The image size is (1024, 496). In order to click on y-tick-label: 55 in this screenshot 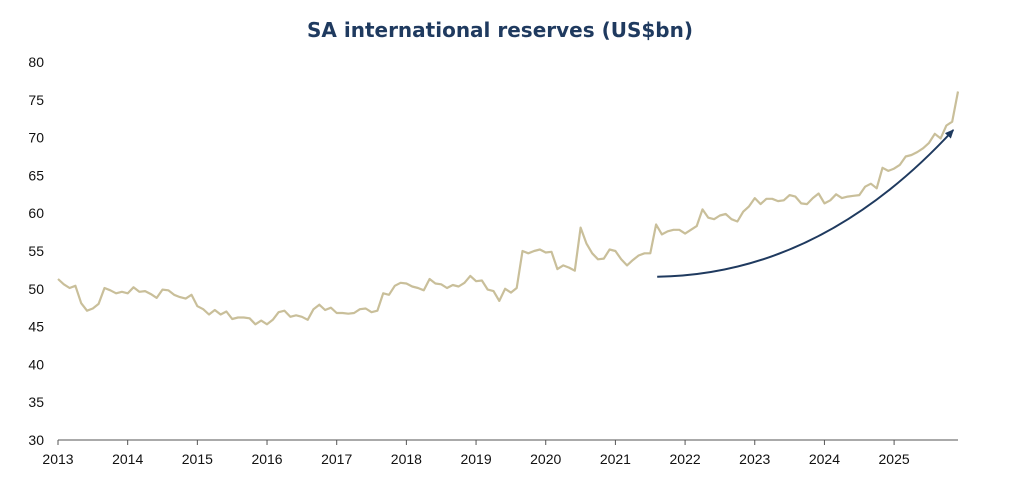, I will do `click(36, 251)`.